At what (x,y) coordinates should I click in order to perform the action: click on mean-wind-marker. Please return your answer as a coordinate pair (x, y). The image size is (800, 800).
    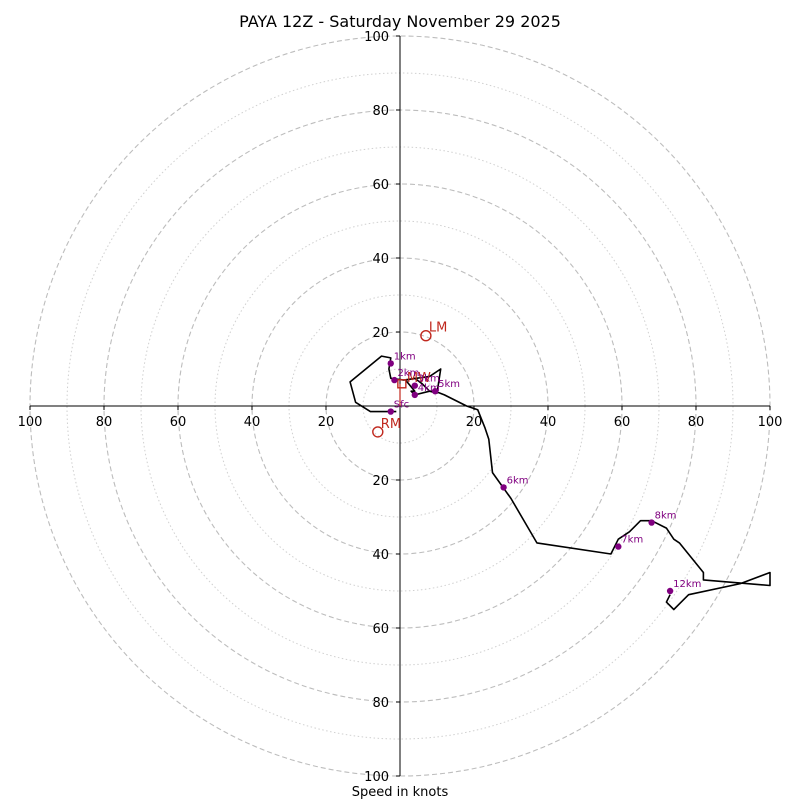
    Looking at the image, I should click on (402, 384).